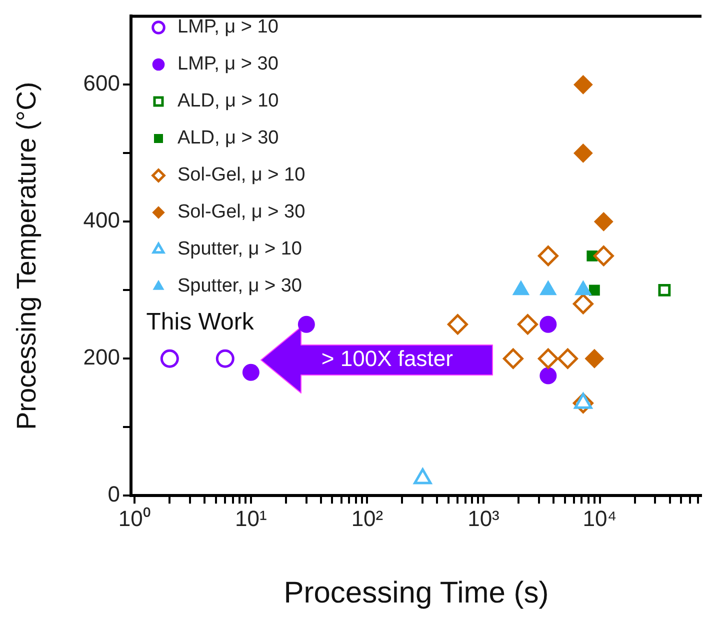  Describe the element at coordinates (200, 322) in the screenshot. I see `annotation: This Work` at that location.